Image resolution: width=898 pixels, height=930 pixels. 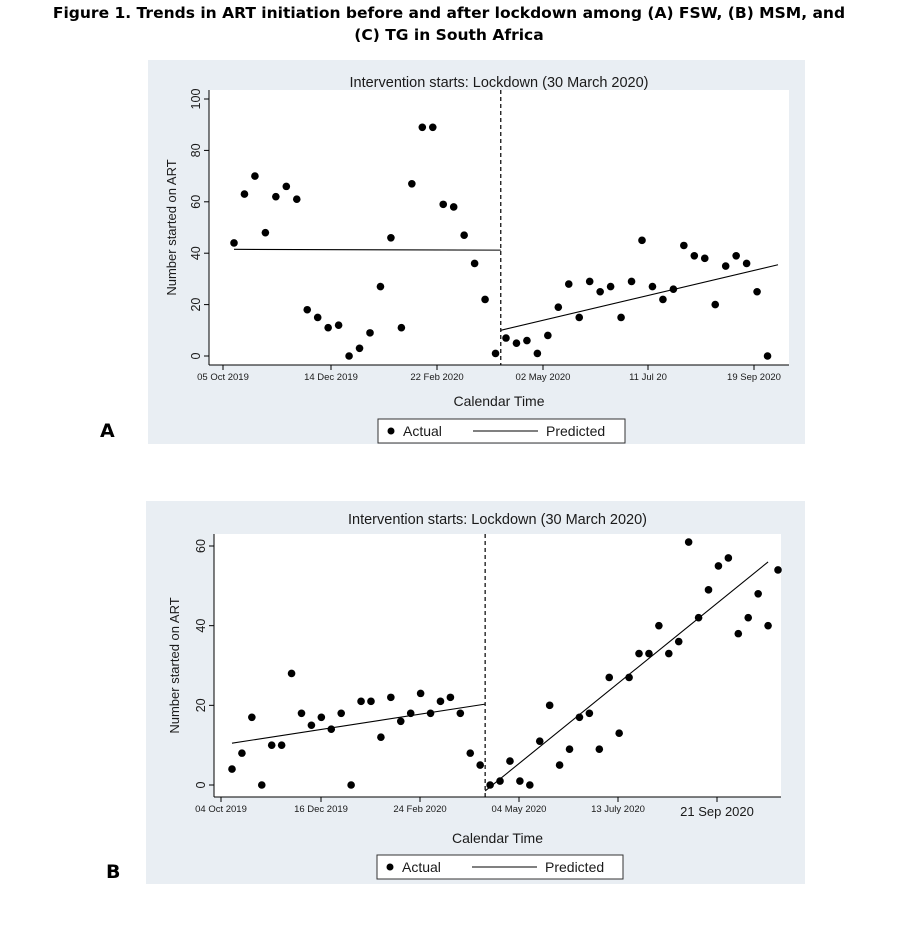 I want to click on x-tick-label: 13 July 2020, so click(x=618, y=809).